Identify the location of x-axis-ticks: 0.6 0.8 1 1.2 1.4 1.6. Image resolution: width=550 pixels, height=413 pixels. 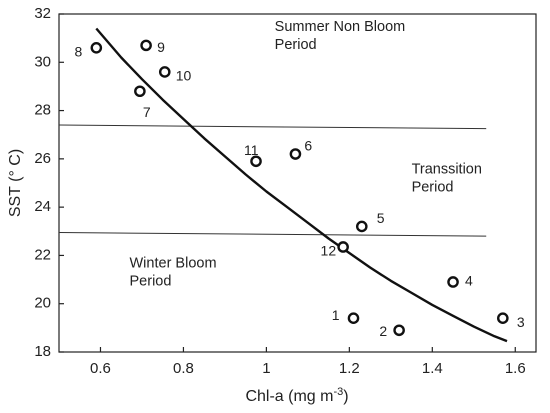
(308, 362).